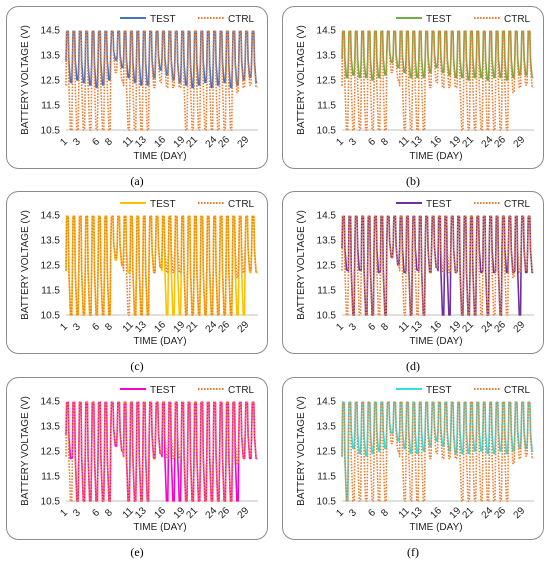 The image size is (550, 568). What do you see at coordinates (137, 181) in the screenshot?
I see `panel-caption: (a)` at bounding box center [137, 181].